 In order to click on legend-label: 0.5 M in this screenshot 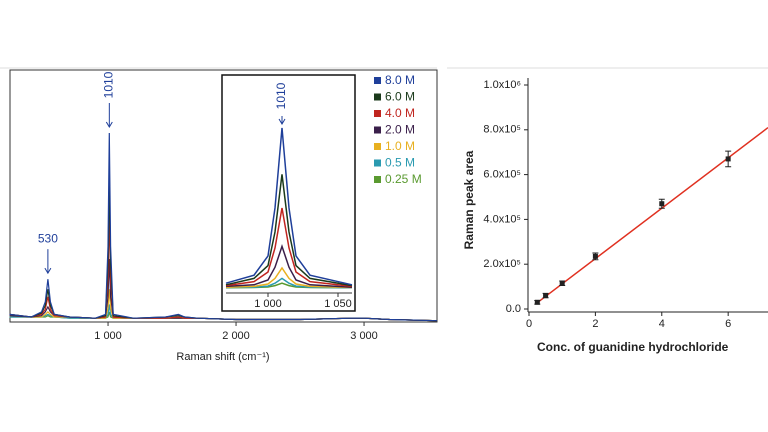, I will do `click(400, 163)`.